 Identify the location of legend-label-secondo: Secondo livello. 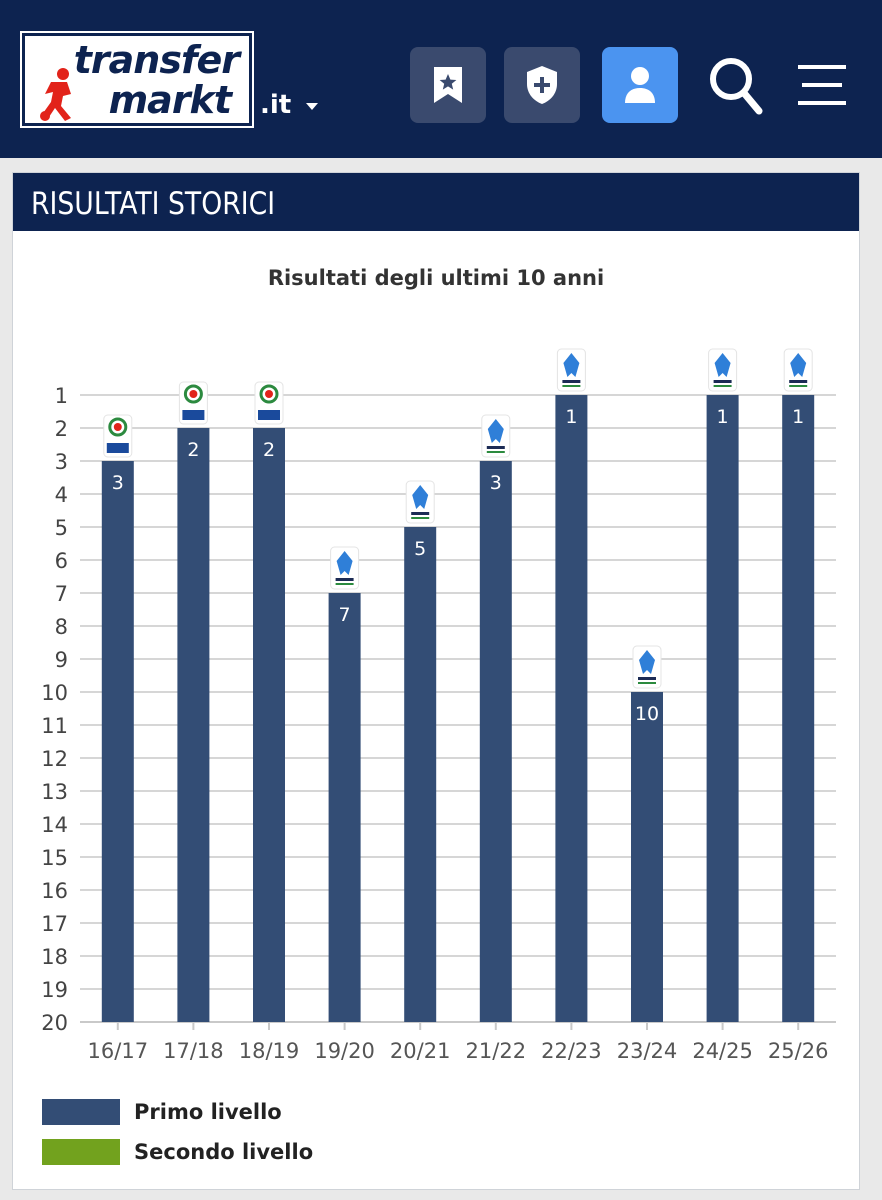
(224, 1152).